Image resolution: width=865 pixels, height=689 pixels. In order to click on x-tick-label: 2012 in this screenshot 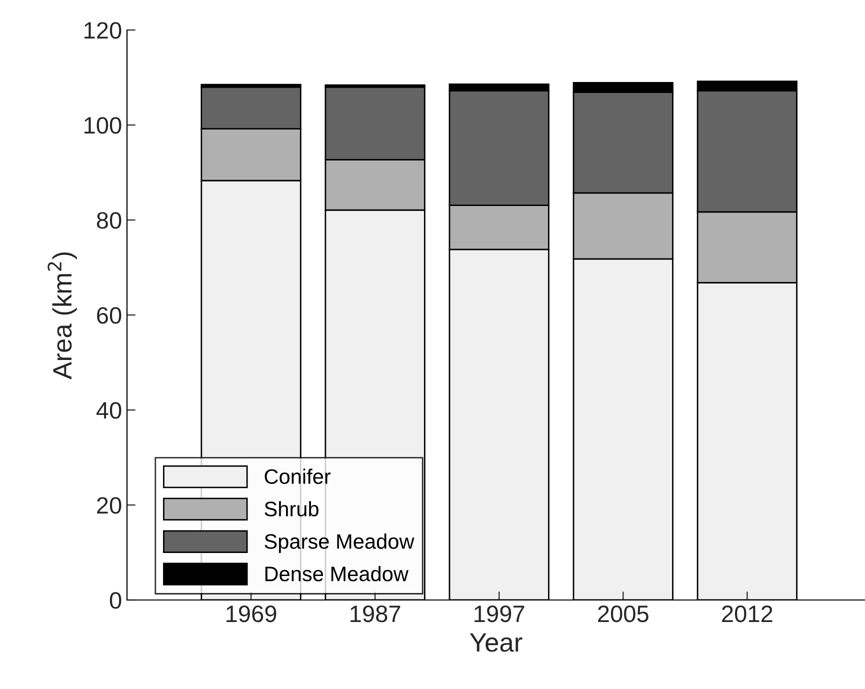, I will do `click(747, 613)`.